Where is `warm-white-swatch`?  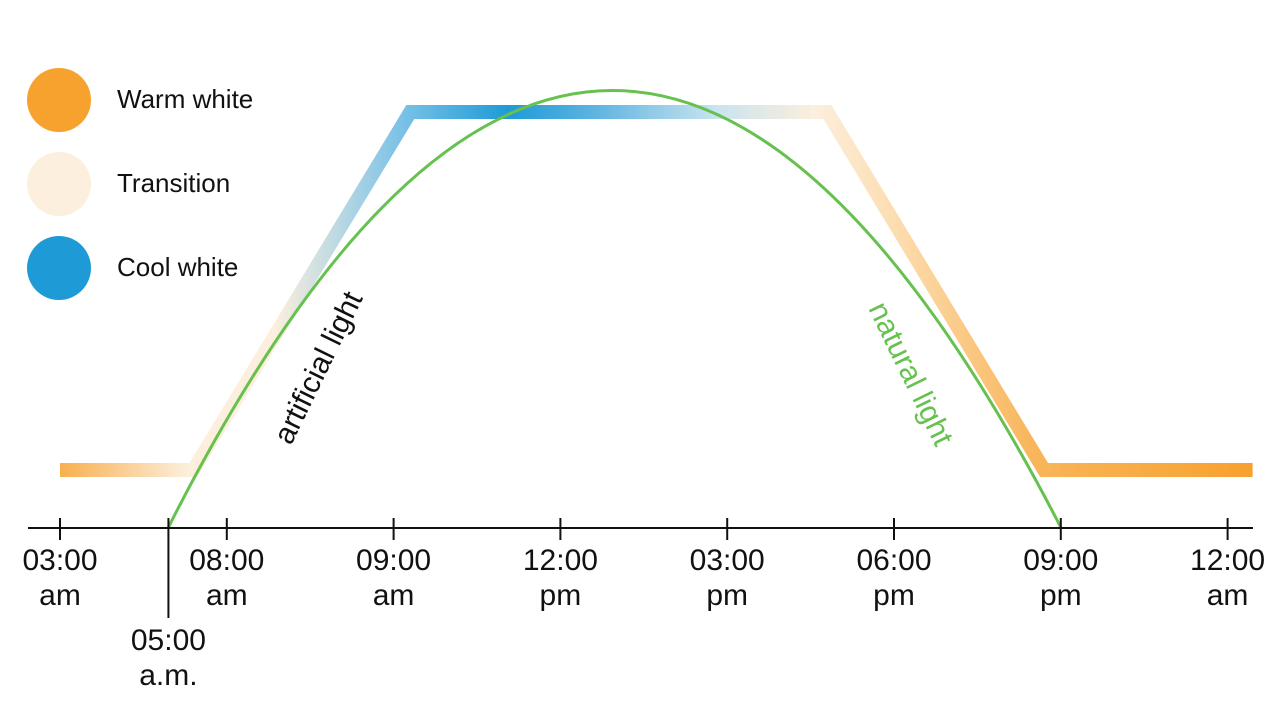 warm-white-swatch is located at coordinates (59, 100).